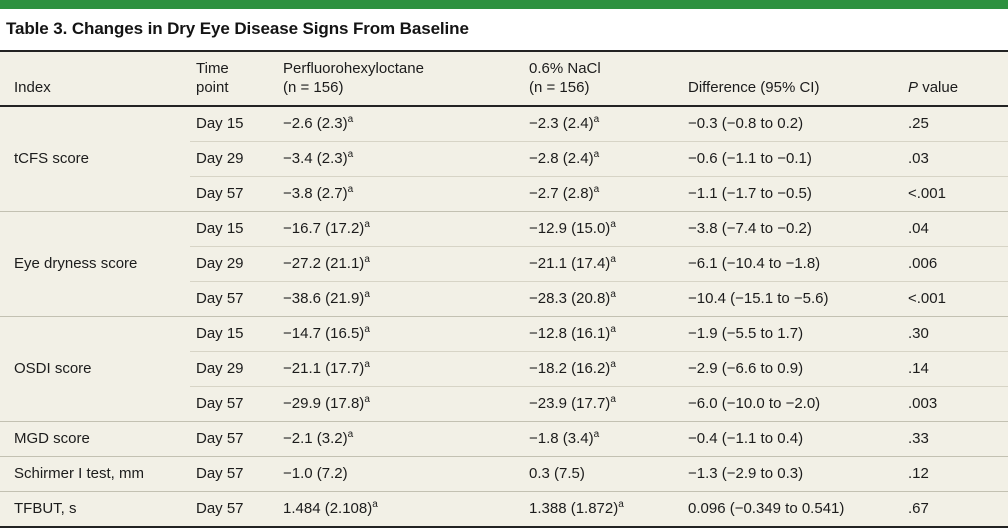 This screenshot has width=1008, height=528. Describe the element at coordinates (792, 474) in the screenshot. I see `difference-cell: −1.3 (−2.9 to 0.3)` at that location.